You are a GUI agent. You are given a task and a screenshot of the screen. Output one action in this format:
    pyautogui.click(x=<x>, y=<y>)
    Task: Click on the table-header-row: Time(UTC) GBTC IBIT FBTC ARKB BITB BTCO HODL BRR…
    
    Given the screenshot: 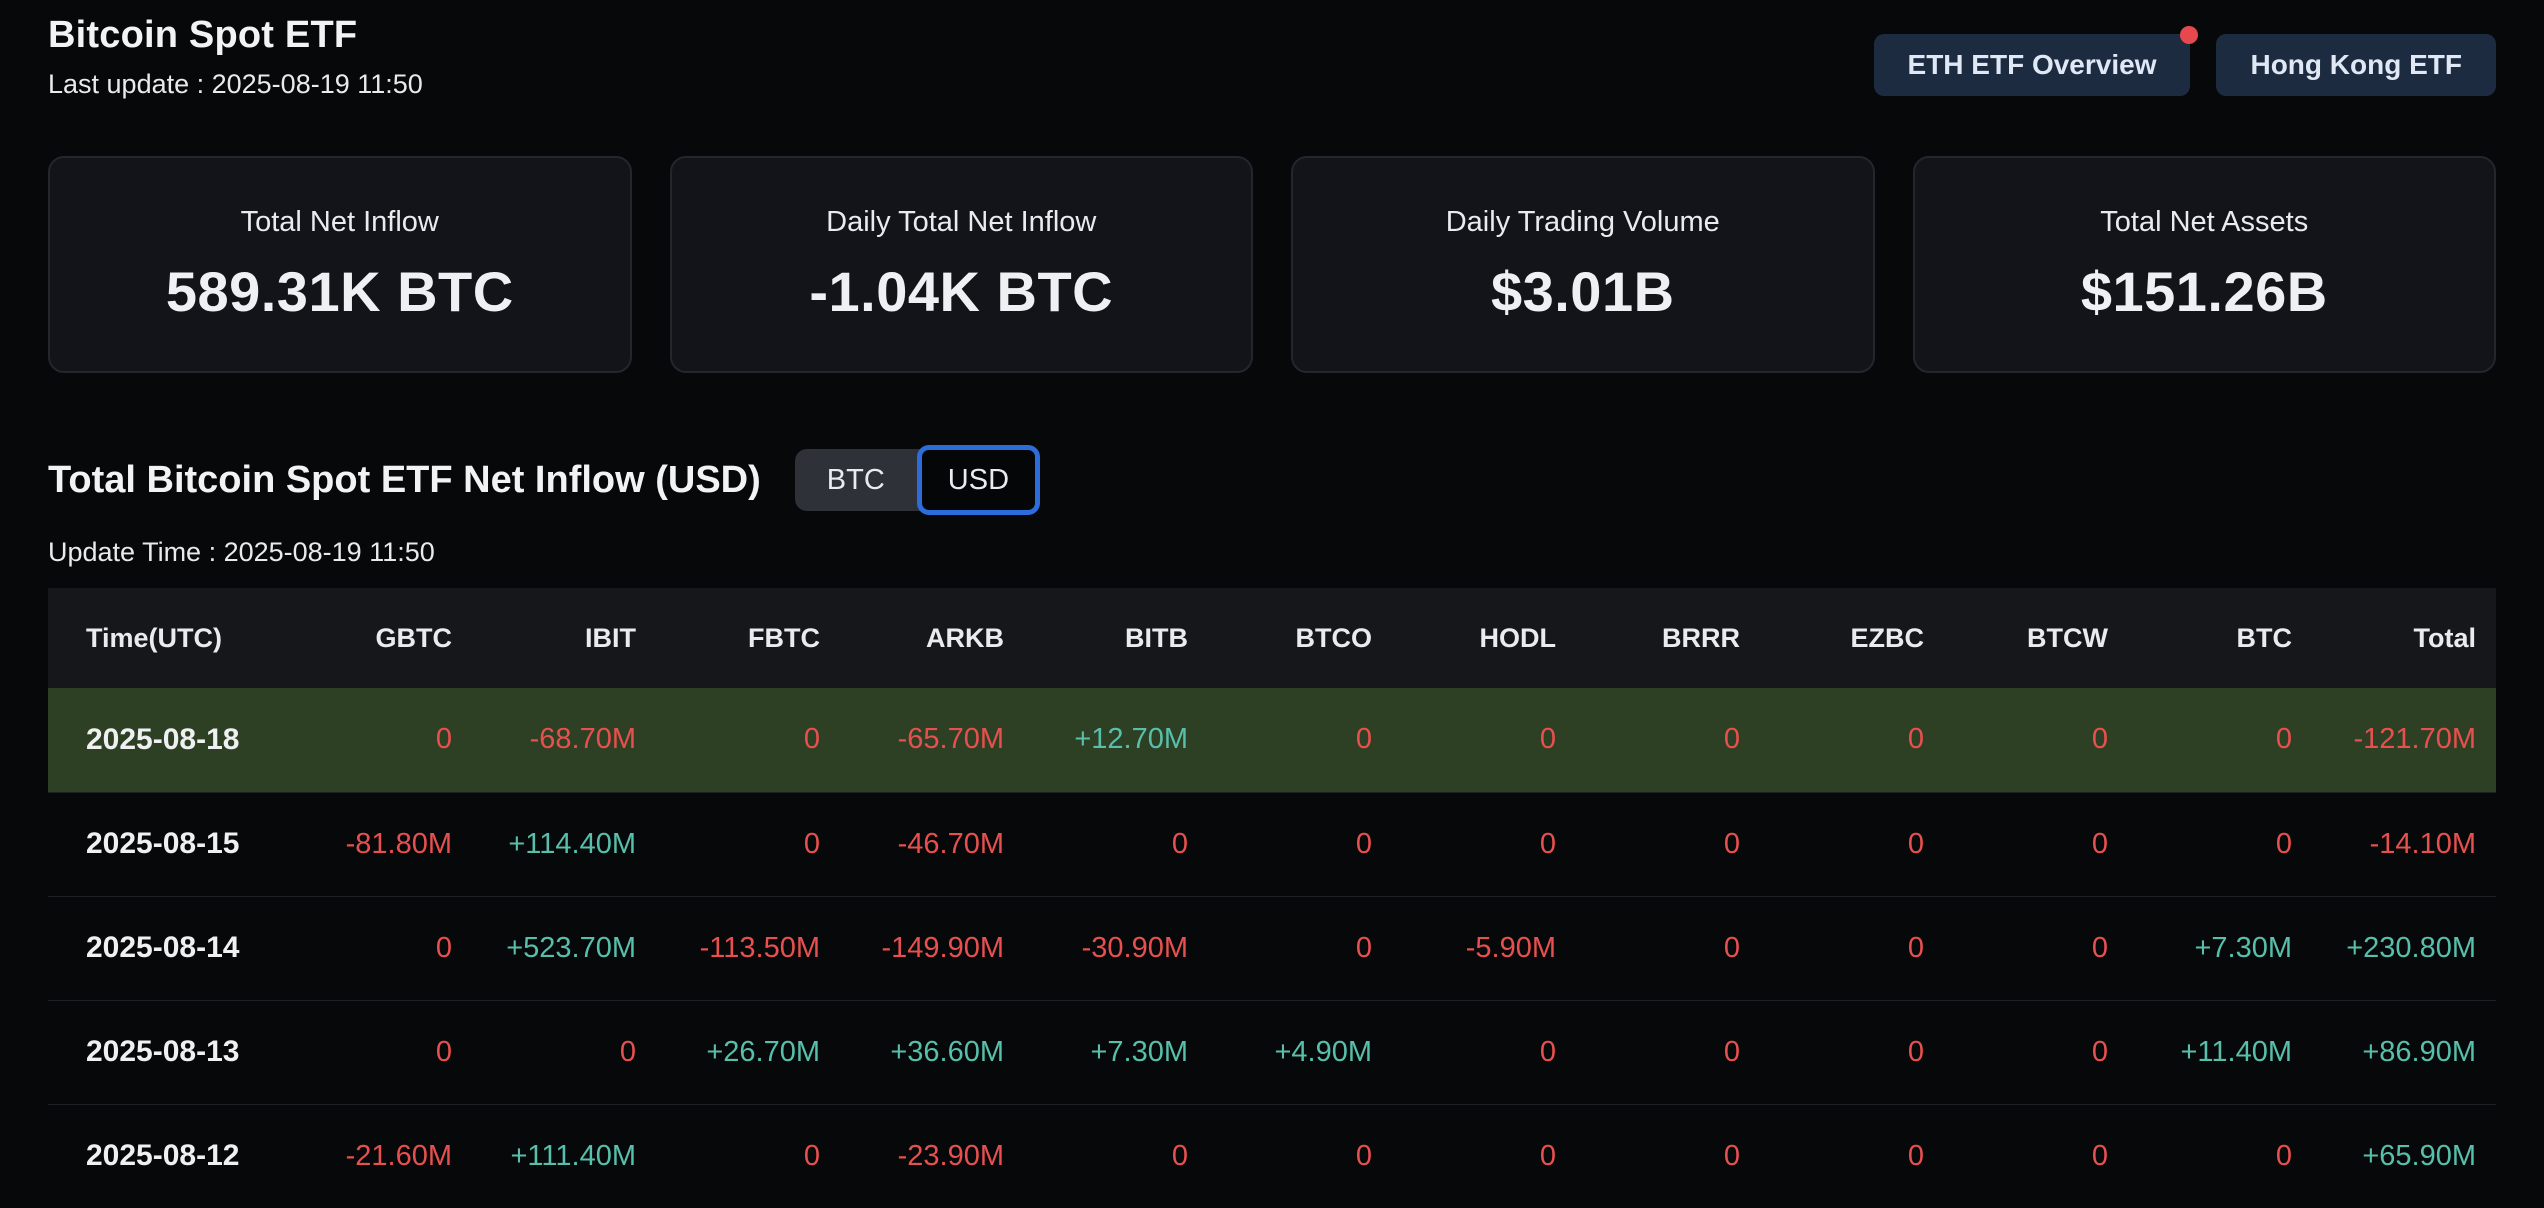 What is the action you would take?
    pyautogui.click(x=1272, y=638)
    